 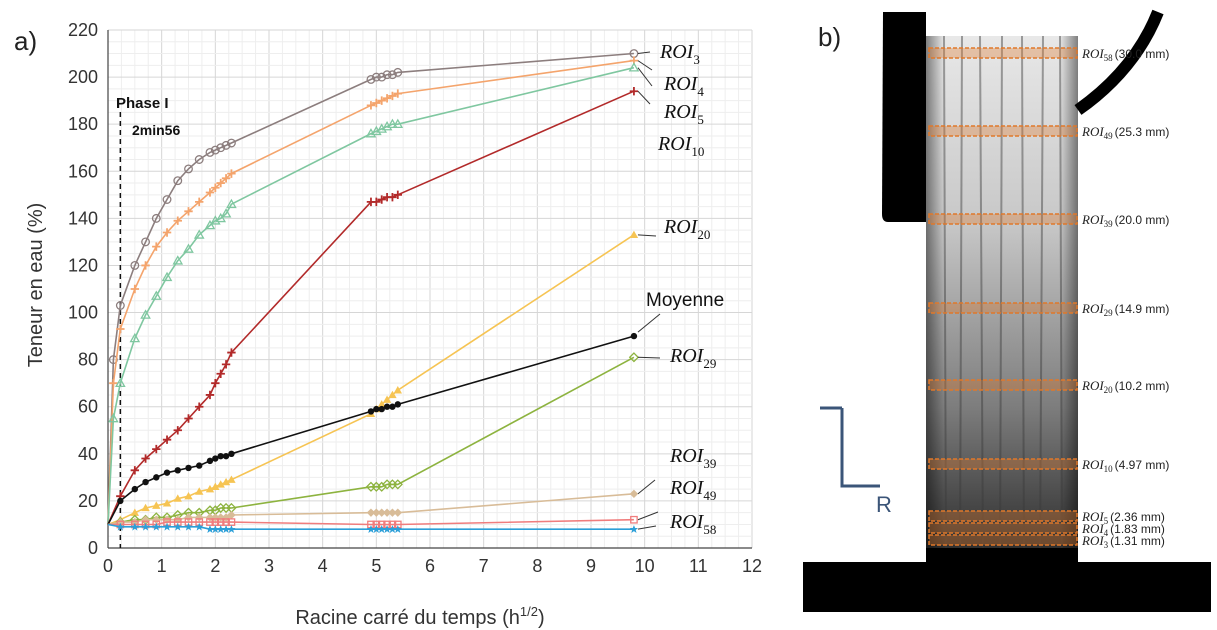 I want to click on base-plate, so click(x=1007, y=580).